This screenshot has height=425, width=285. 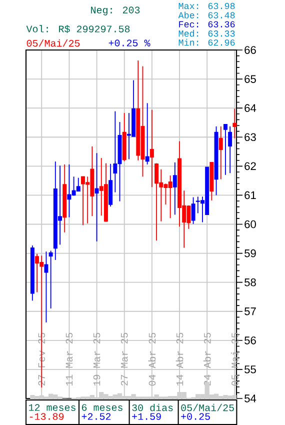 What do you see at coordinates (250, 312) in the screenshot?
I see `y-tick-label: 57` at bounding box center [250, 312].